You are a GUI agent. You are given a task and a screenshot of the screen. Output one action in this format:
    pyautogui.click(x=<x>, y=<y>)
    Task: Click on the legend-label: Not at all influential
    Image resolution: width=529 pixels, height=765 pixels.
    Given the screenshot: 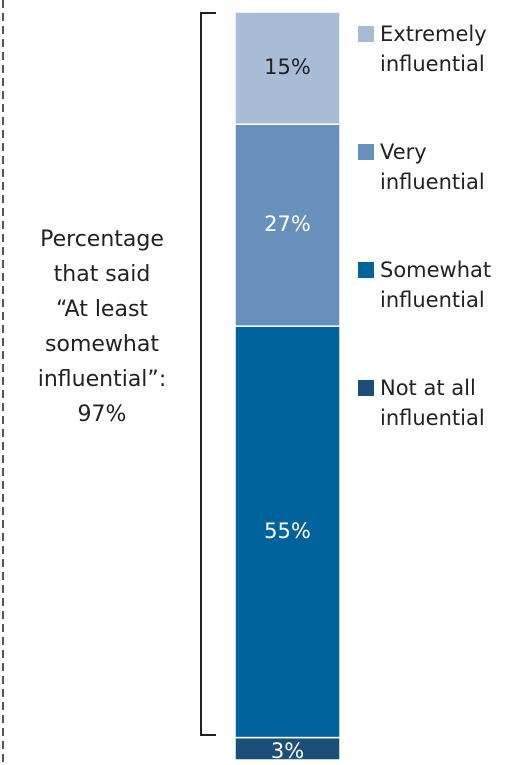 What is the action you would take?
    pyautogui.click(x=432, y=403)
    